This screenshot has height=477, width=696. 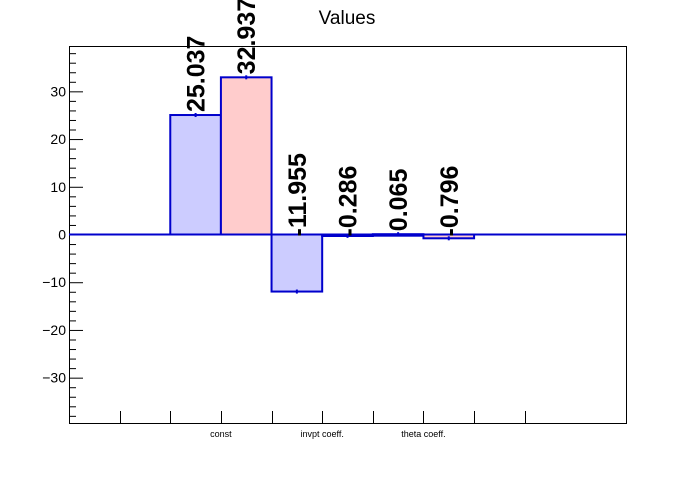 What do you see at coordinates (54, 282) in the screenshot?
I see `y-tick-label: −10` at bounding box center [54, 282].